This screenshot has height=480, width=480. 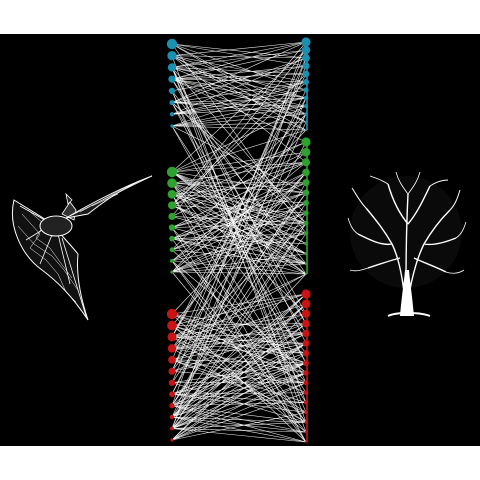 What do you see at coordinates (407, 293) in the screenshot?
I see `tree-trunk` at bounding box center [407, 293].